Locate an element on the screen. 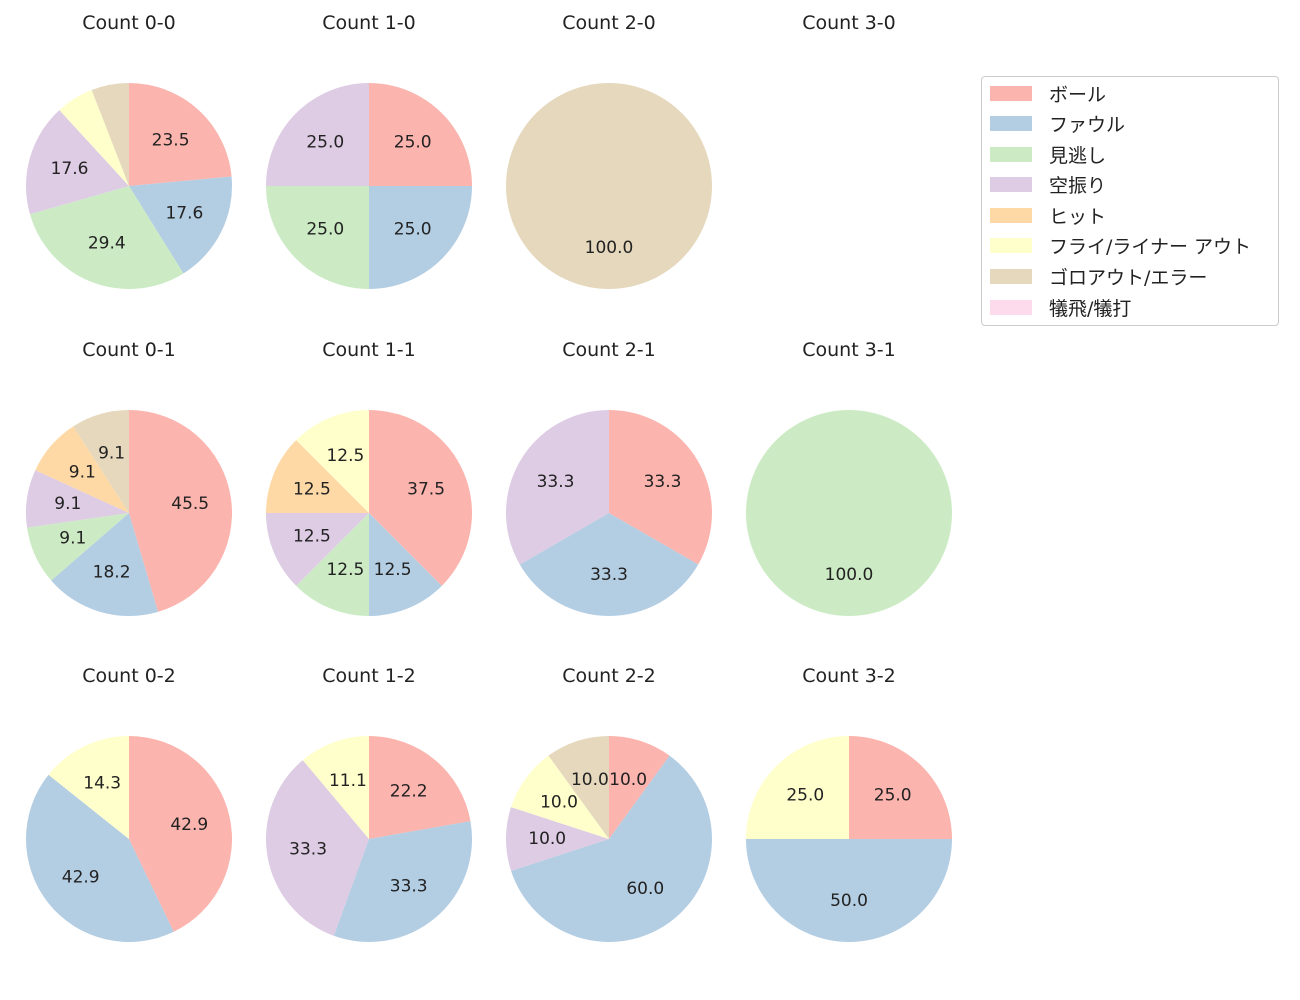 Image resolution: width=1300 pixels, height=1000 pixels. legend-label-swinging-strike: 空振り is located at coordinates (1078, 185).